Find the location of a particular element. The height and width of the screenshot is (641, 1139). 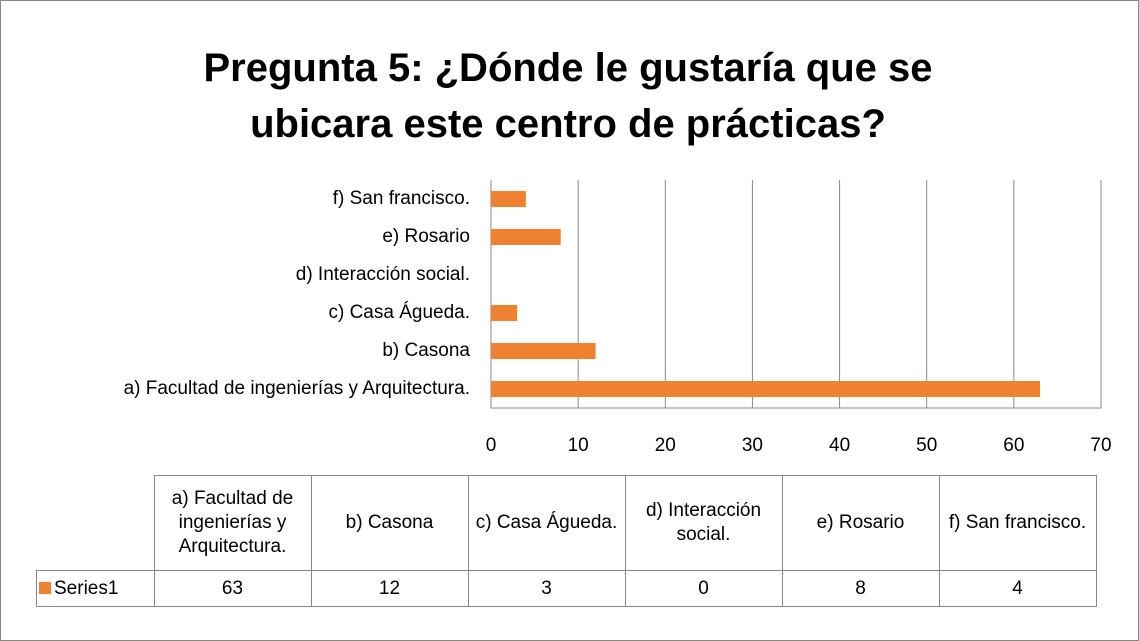

x-tick-label: 0 is located at coordinates (491, 445).